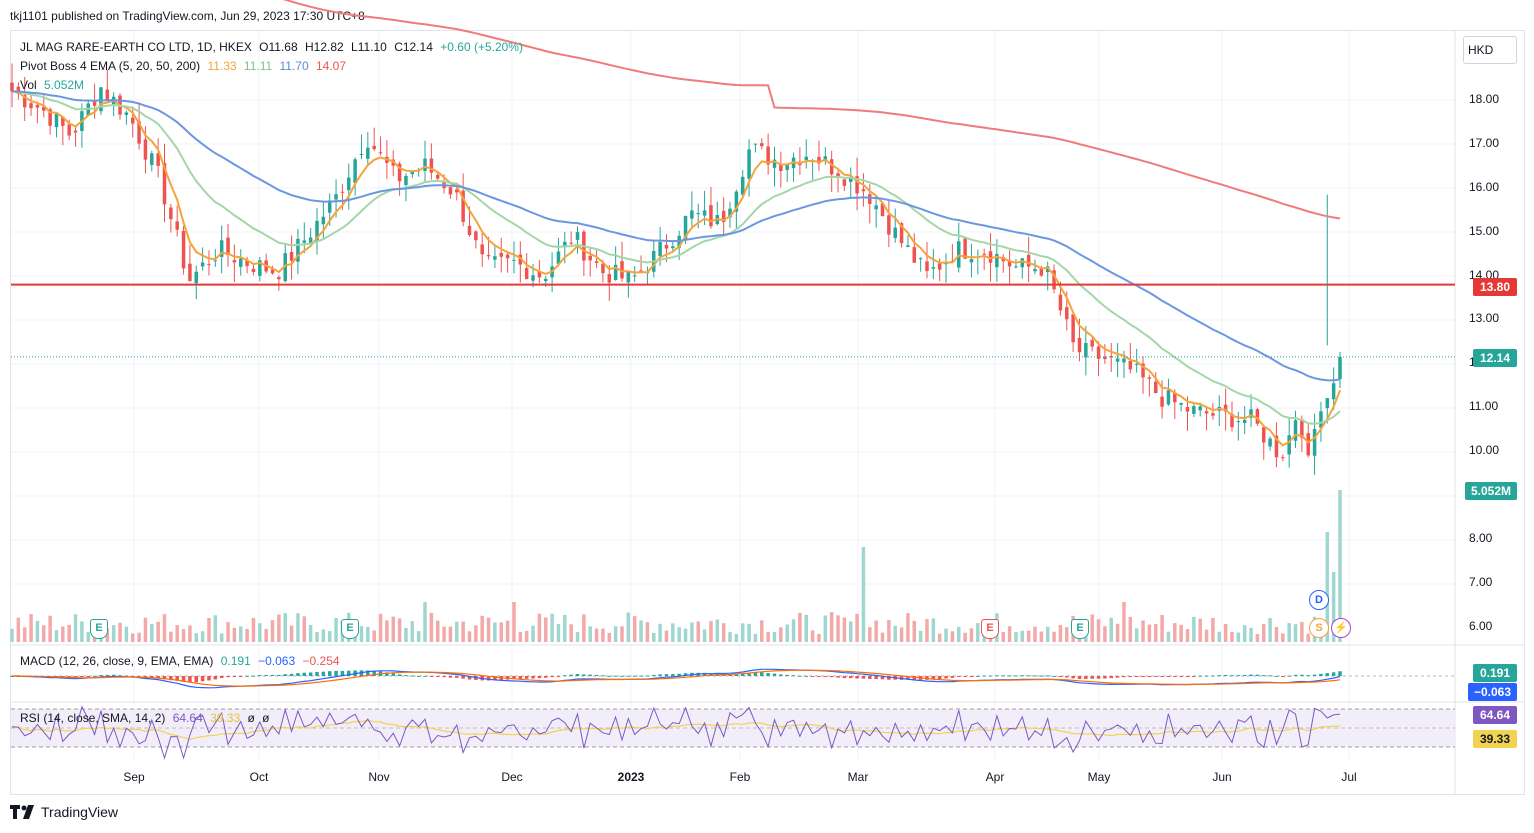 This screenshot has width=1534, height=833. What do you see at coordinates (1495, 673) in the screenshot?
I see `macd-tag: 0.191` at bounding box center [1495, 673].